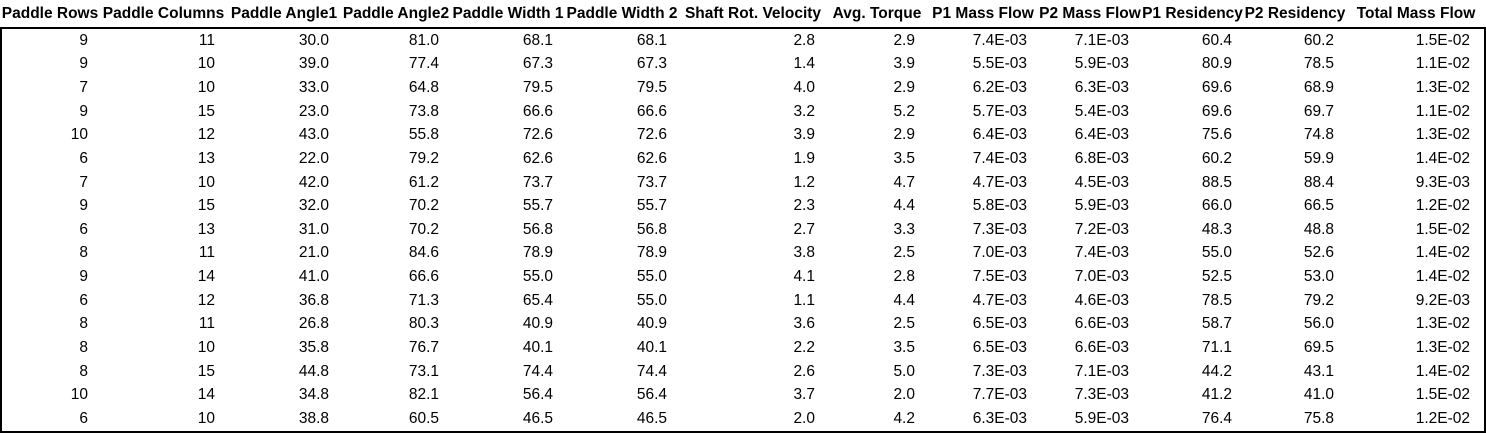 Image resolution: width=1486 pixels, height=433 pixels. Describe the element at coordinates (804, 88) in the screenshot. I see `table-cell: 4.0` at that location.